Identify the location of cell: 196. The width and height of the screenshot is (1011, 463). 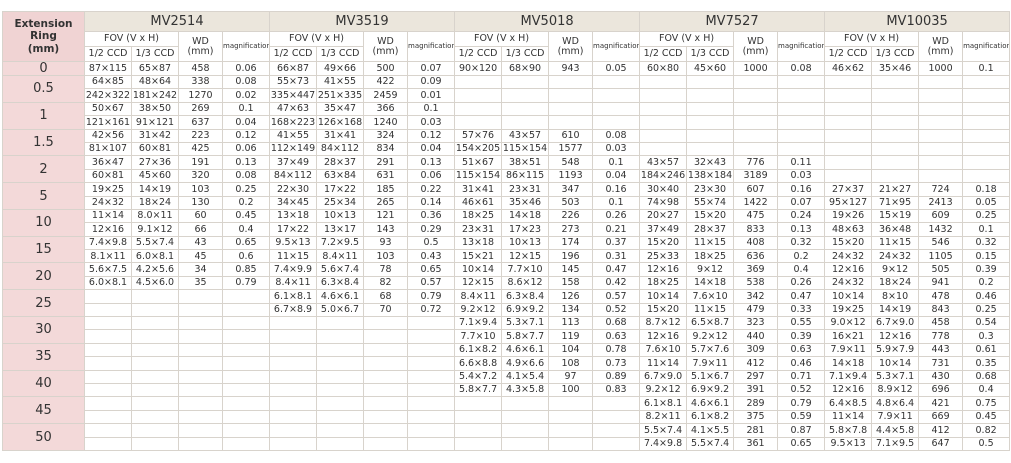
(571, 256).